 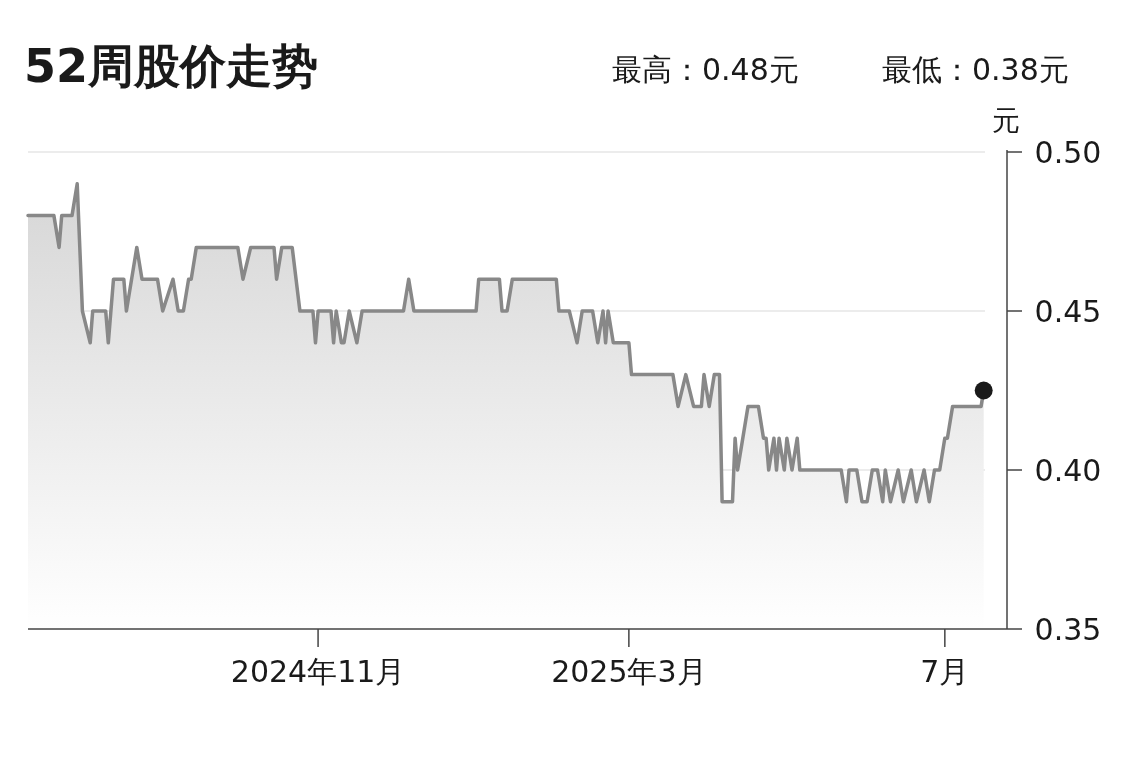 I want to click on annotation: 最高：0.48元, so click(x=705, y=69).